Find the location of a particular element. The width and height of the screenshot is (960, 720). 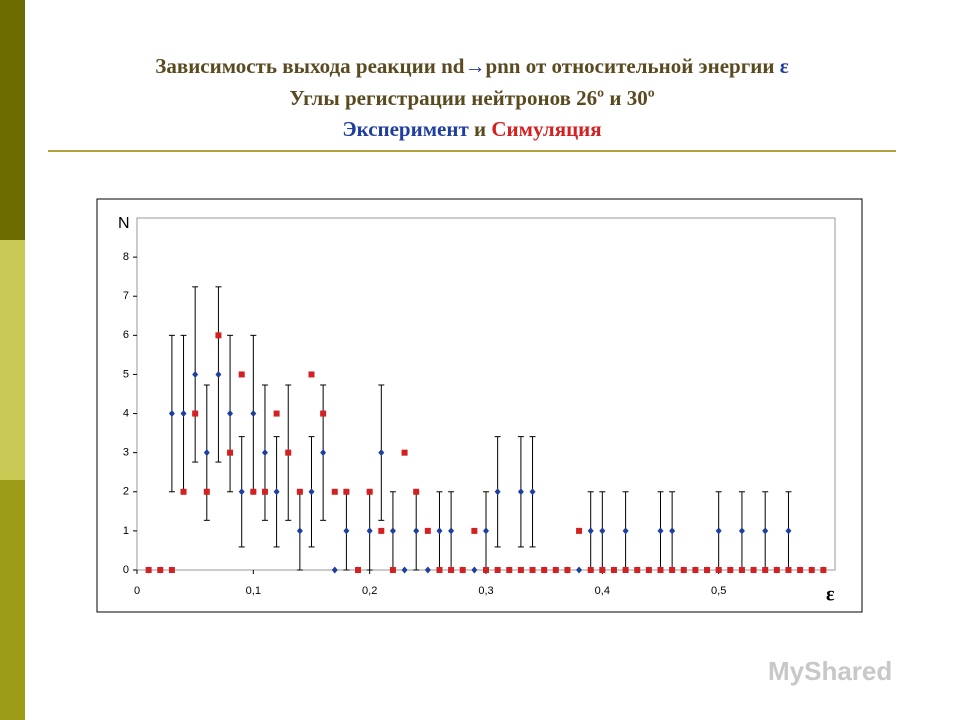

y-tick-label: 1 is located at coordinates (126, 531).